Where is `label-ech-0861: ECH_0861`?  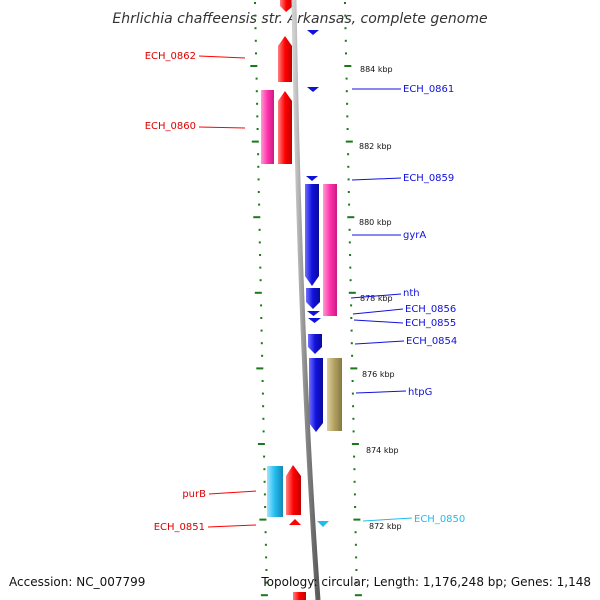 label-ech-0861: ECH_0861 is located at coordinates (428, 89).